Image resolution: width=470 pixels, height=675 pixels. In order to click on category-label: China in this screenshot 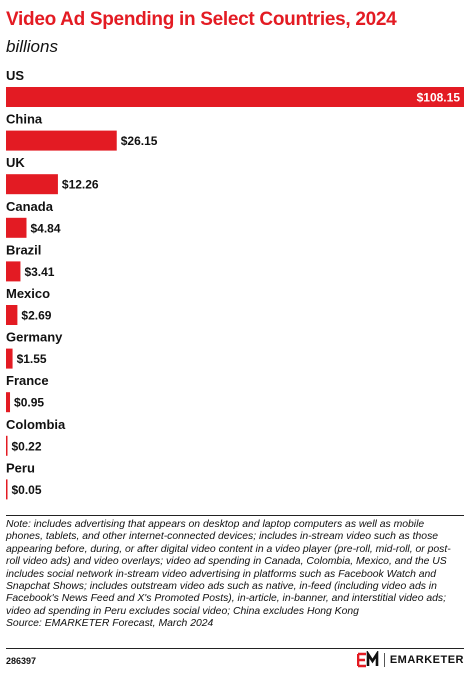, I will do `click(24, 119)`.